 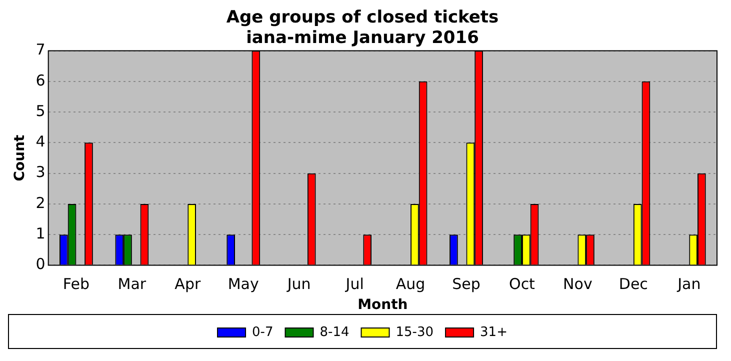 What do you see at coordinates (20, 158) in the screenshot?
I see `y-axis-title: Count` at bounding box center [20, 158].